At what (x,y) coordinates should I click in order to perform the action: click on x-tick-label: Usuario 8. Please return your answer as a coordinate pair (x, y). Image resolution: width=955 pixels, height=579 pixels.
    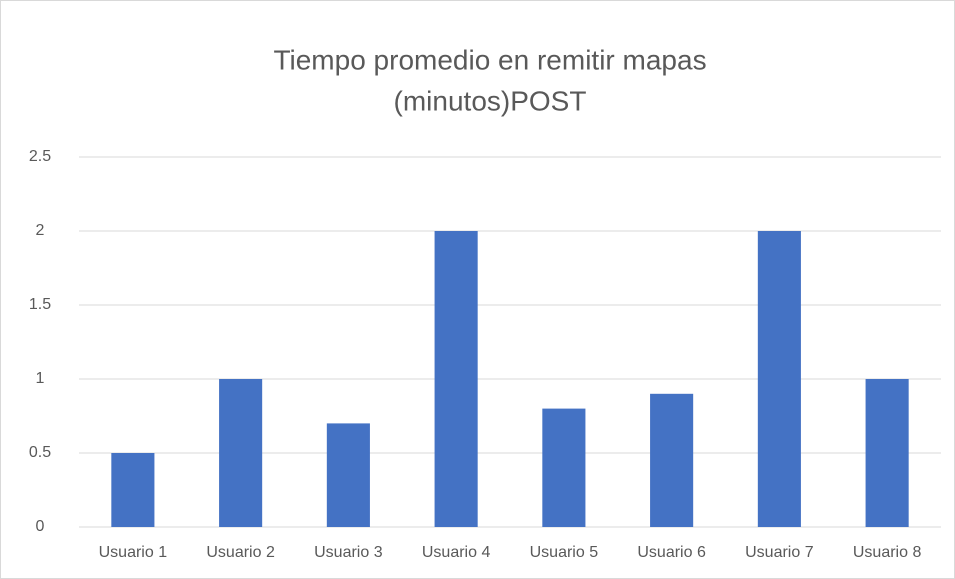
    Looking at the image, I should click on (887, 552).